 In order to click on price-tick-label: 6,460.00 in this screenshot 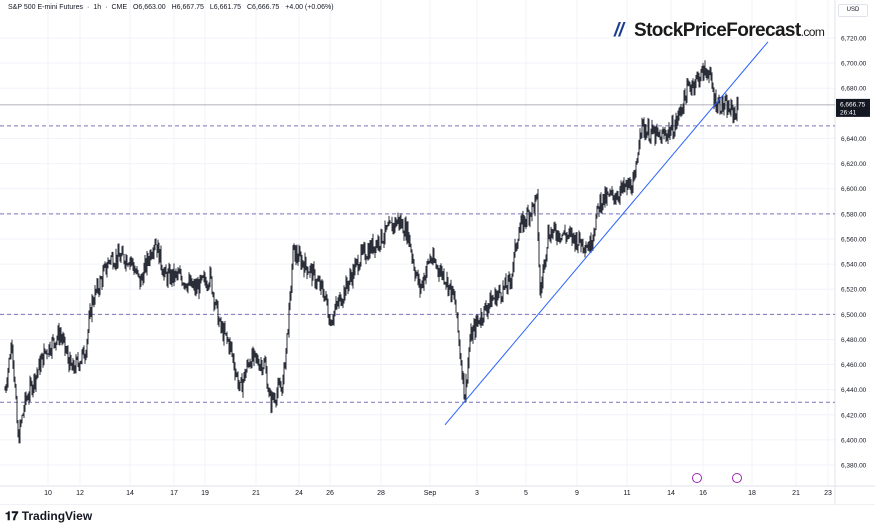, I will do `click(854, 365)`.